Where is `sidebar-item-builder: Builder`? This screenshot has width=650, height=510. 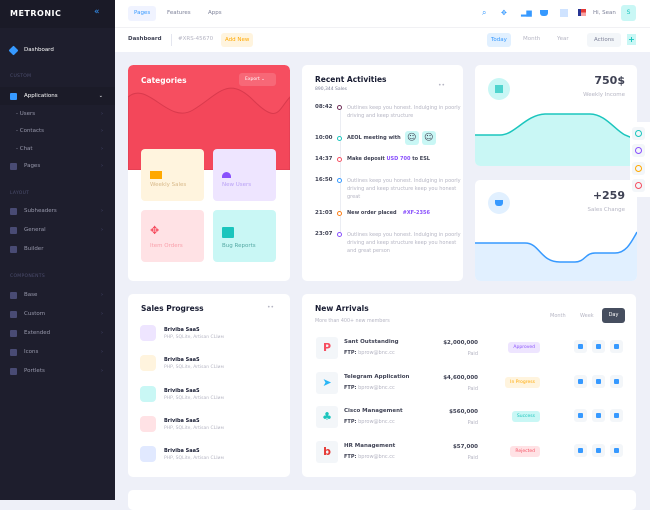
sidebar-item-builder: Builder is located at coordinates (57, 249).